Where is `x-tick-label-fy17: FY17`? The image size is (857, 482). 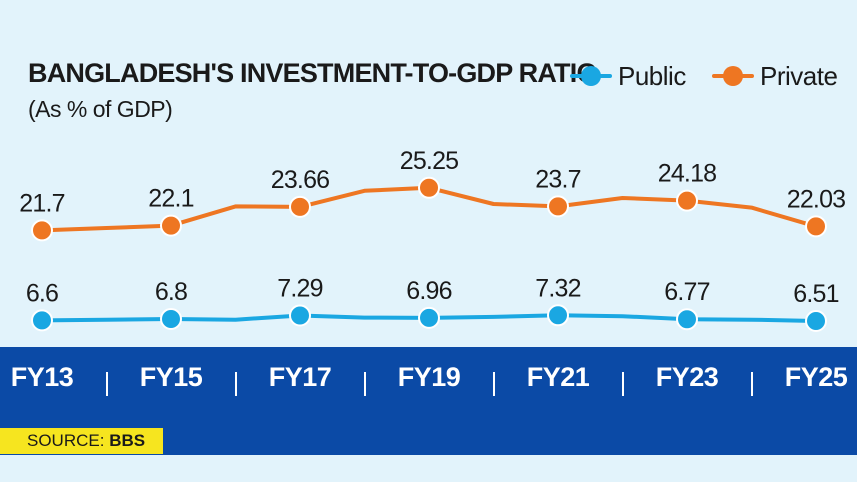 x-tick-label-fy17: FY17 is located at coordinates (300, 377).